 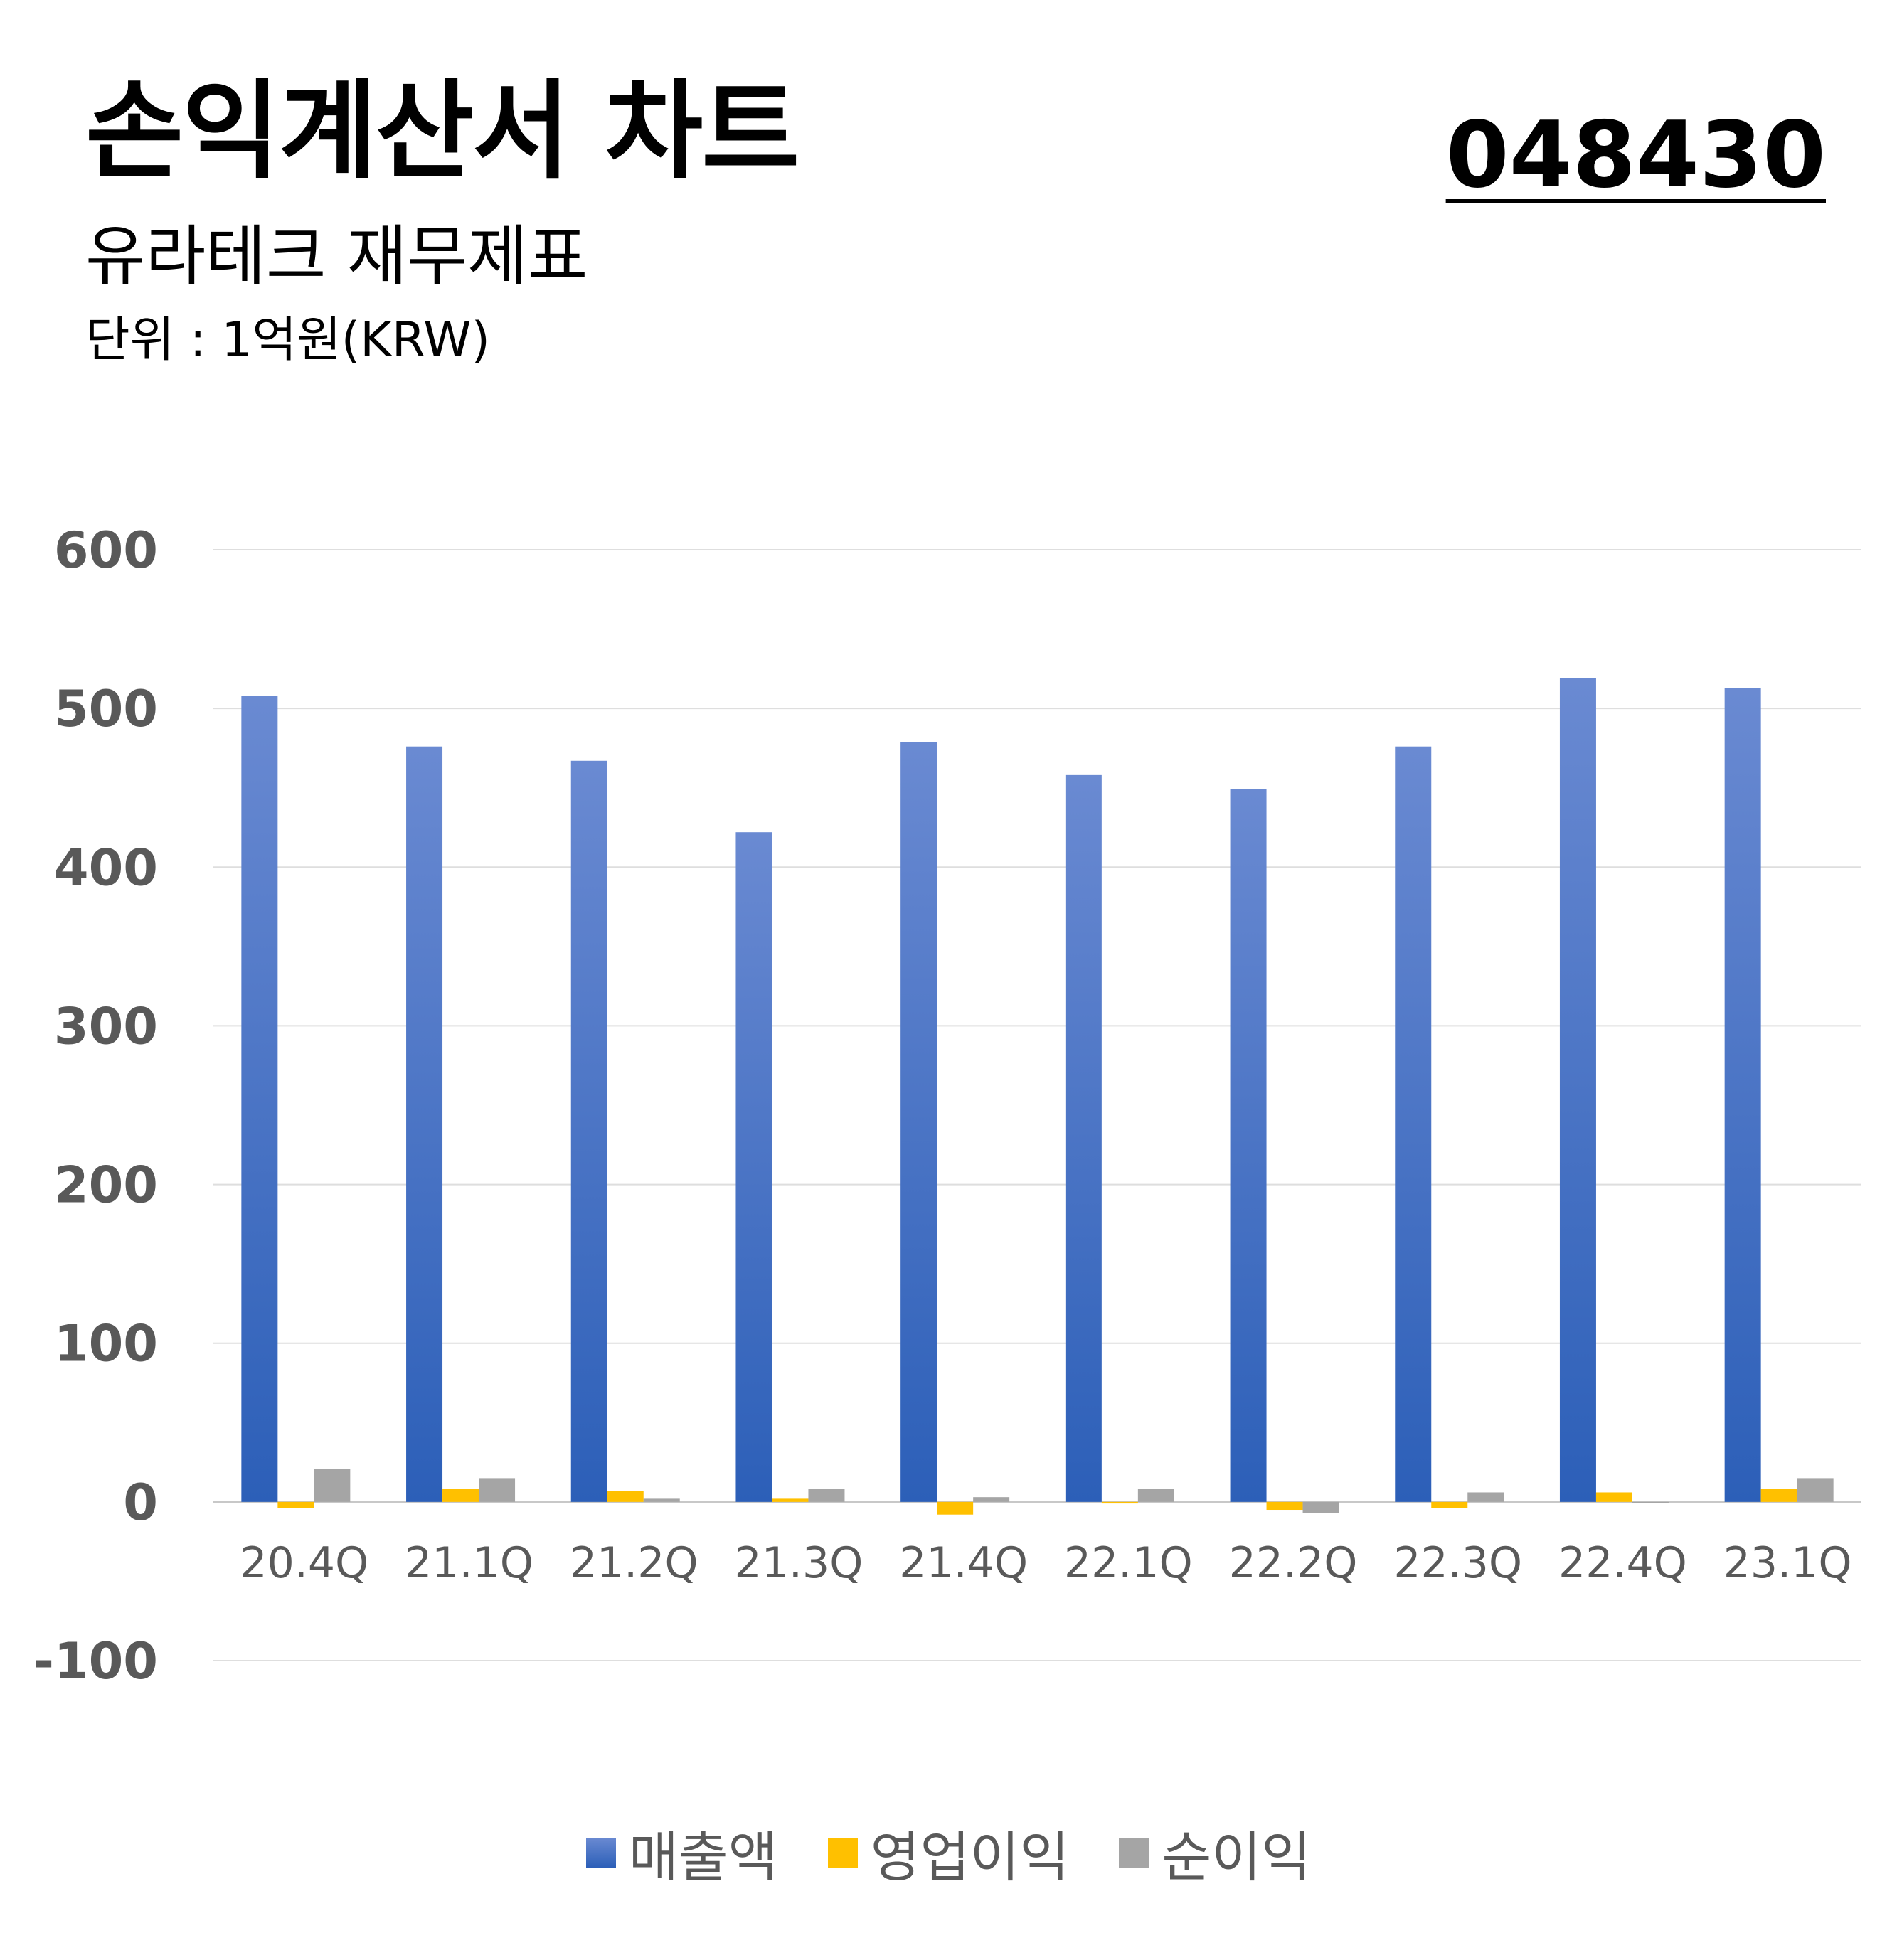 I want to click on y-tick-label: 600, so click(x=106, y=550).